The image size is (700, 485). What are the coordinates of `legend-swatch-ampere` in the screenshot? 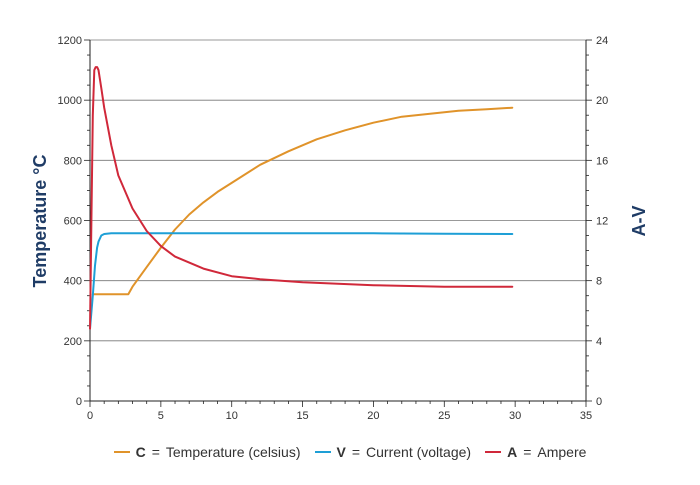 It's located at (493, 452).